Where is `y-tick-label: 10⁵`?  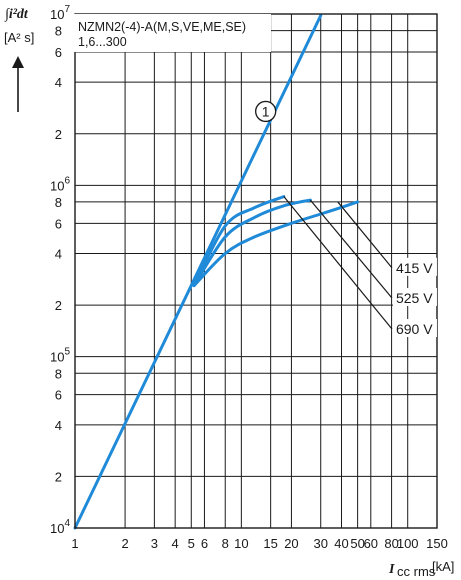 y-tick-label: 10⁵ is located at coordinates (60, 356).